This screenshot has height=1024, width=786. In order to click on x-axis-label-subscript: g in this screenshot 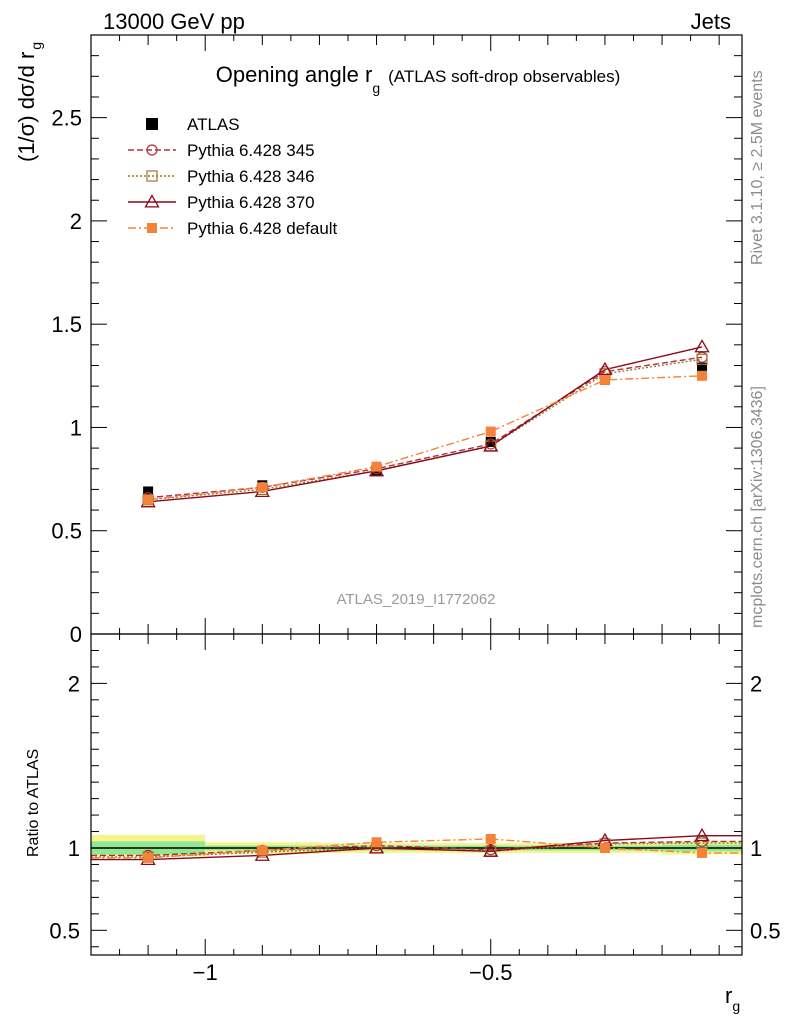, I will do `click(736, 1006)`.